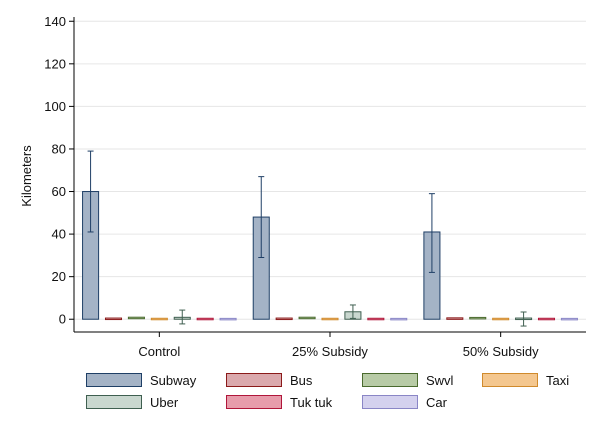 Image resolution: width=602 pixels, height=437 pixels. Describe the element at coordinates (558, 380) in the screenshot. I see `legend-label: Taxi` at that location.